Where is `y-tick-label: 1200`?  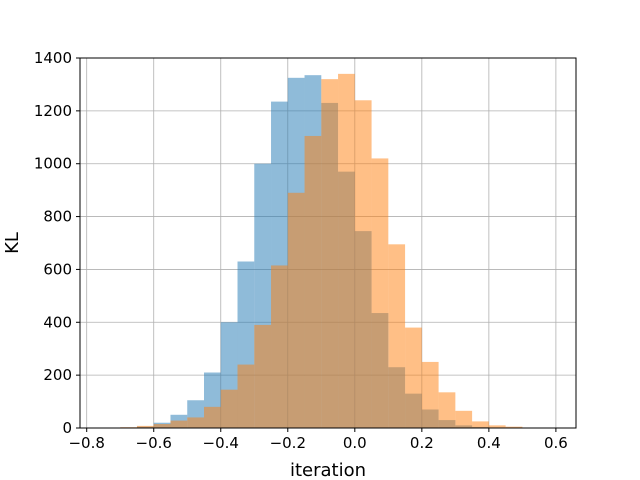
y-tick-label: 1200 is located at coordinates (53, 111).